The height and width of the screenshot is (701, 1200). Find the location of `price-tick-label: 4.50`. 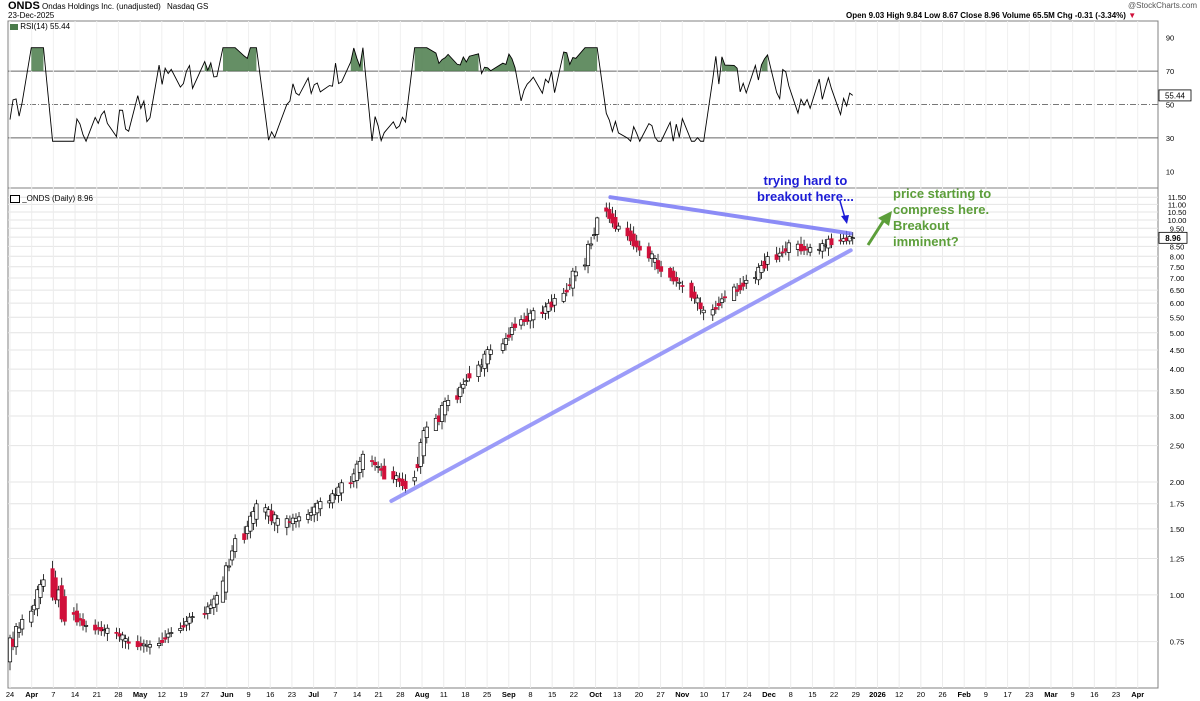

price-tick-label: 4.50 is located at coordinates (1177, 350).